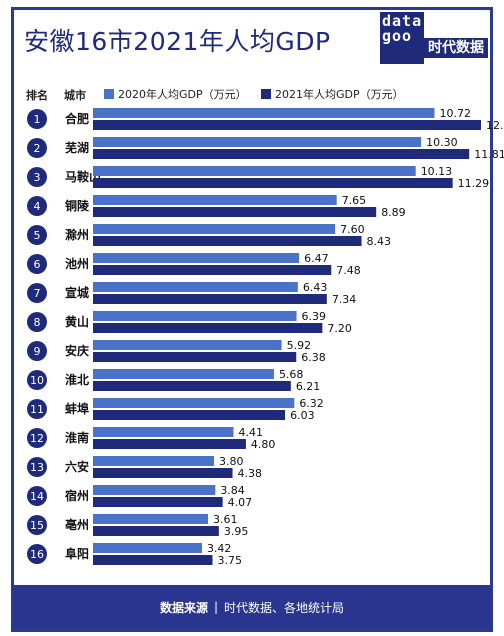 This screenshot has width=504, height=636. What do you see at coordinates (219, 548) in the screenshot?
I see `value-label-2020: 3.42` at bounding box center [219, 548].